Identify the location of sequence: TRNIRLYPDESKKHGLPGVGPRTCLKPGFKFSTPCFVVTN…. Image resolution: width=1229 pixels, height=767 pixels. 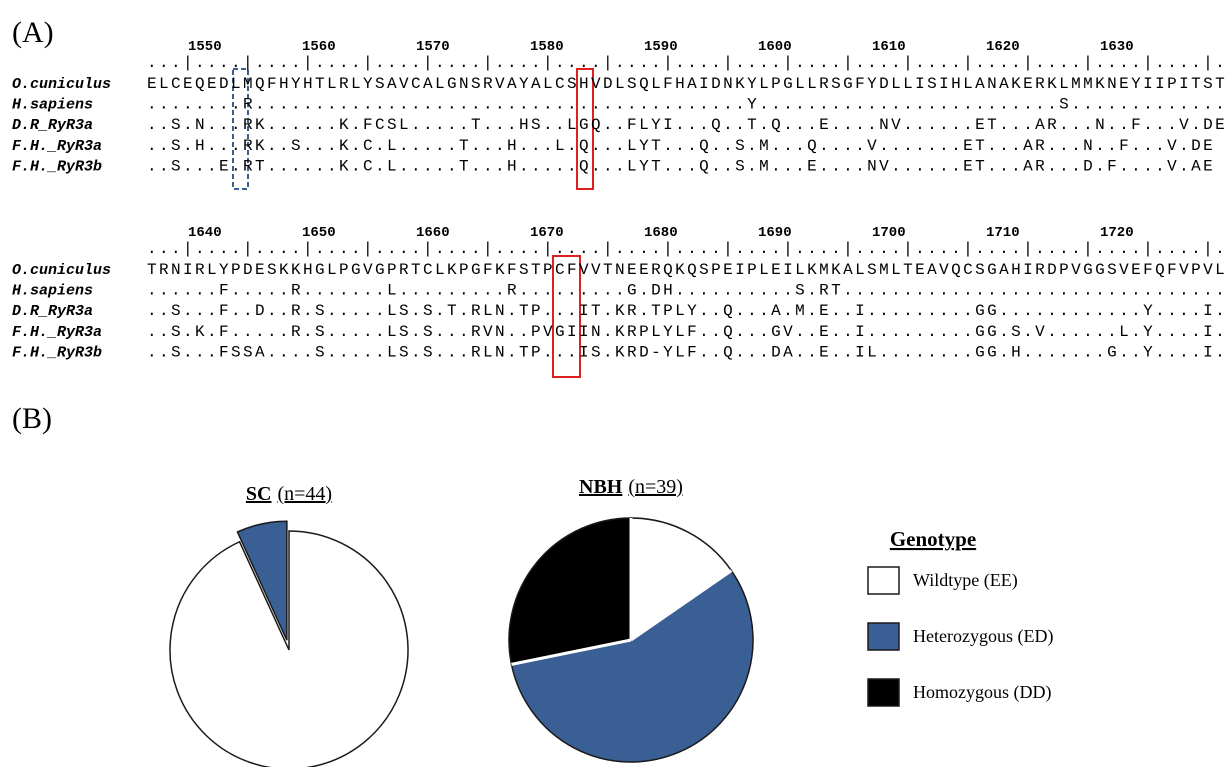
(687, 270).